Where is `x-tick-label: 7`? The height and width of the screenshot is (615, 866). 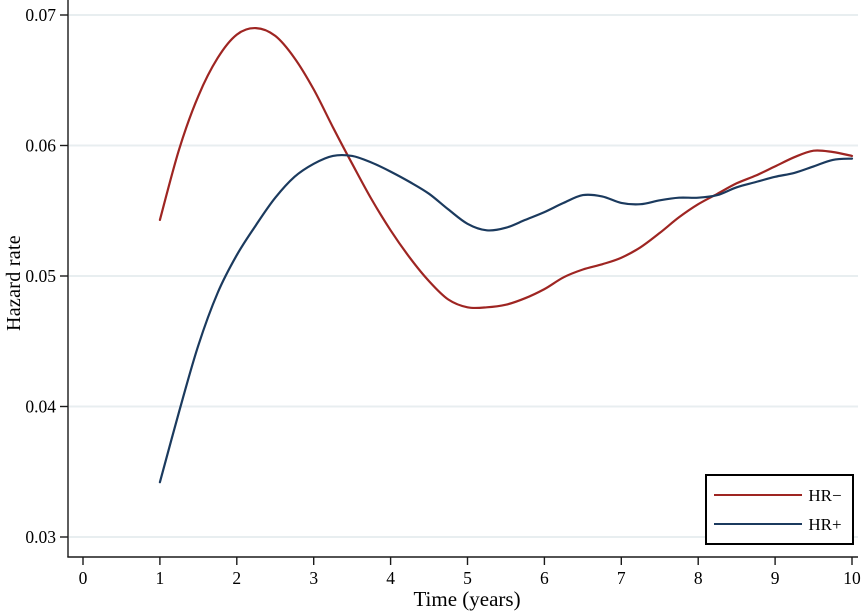
x-tick-label: 7 is located at coordinates (621, 578).